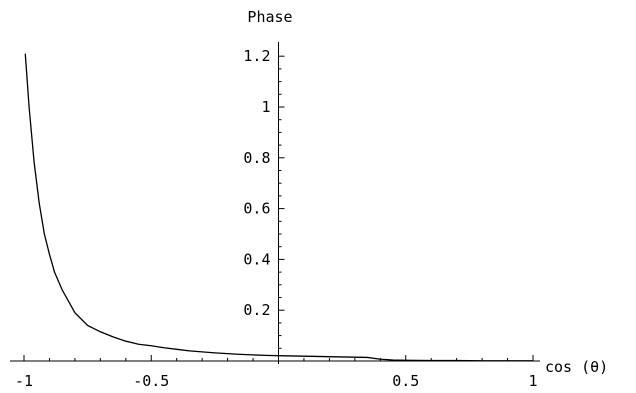 The image size is (636, 393). I want to click on y-tick-label: 0.6, so click(256, 209).